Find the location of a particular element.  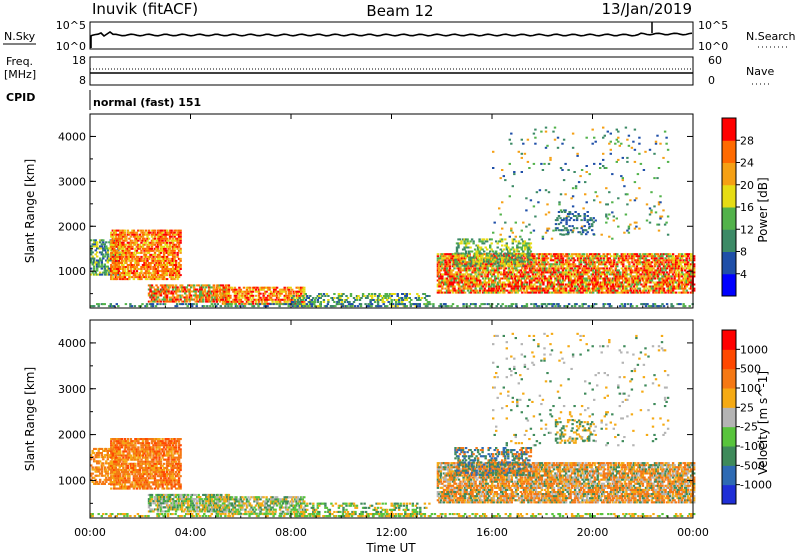

nave-label: Nave is located at coordinates (760, 71).